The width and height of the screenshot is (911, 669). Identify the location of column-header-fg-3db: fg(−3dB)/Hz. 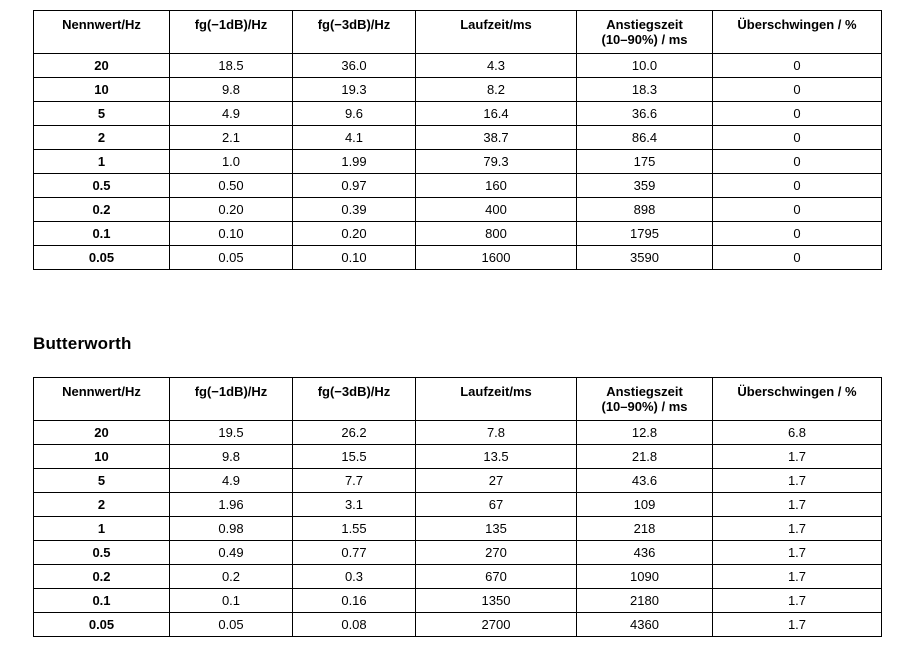
(354, 399).